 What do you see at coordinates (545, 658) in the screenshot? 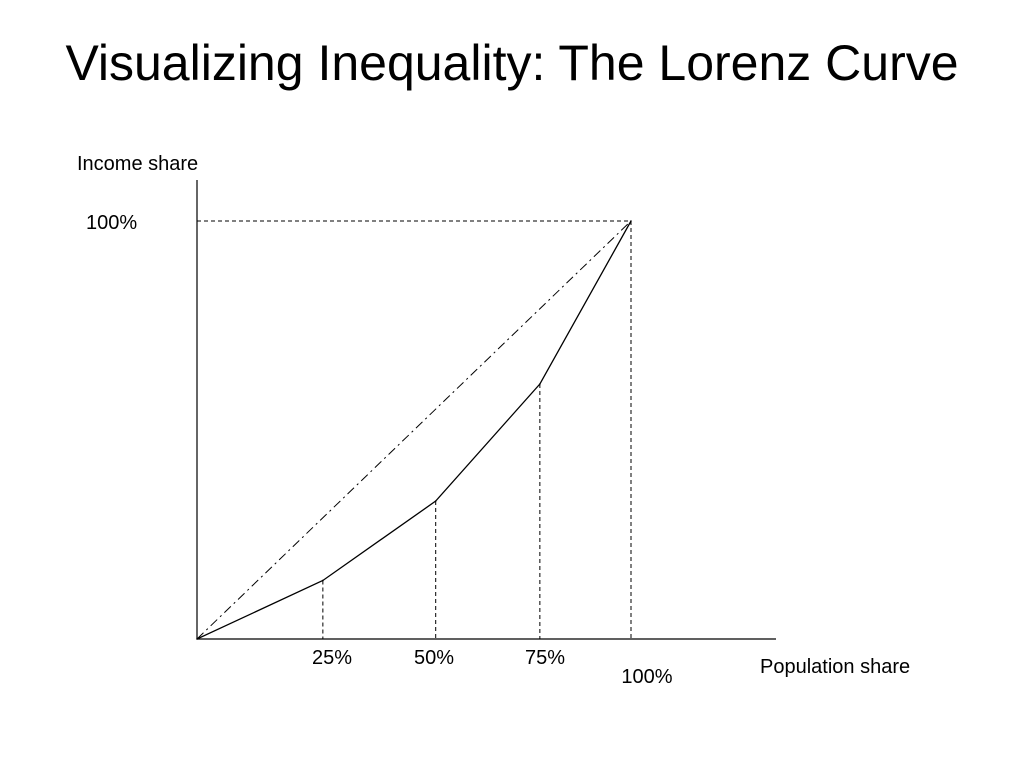
I see `x-tick-label-2: 75%` at bounding box center [545, 658].